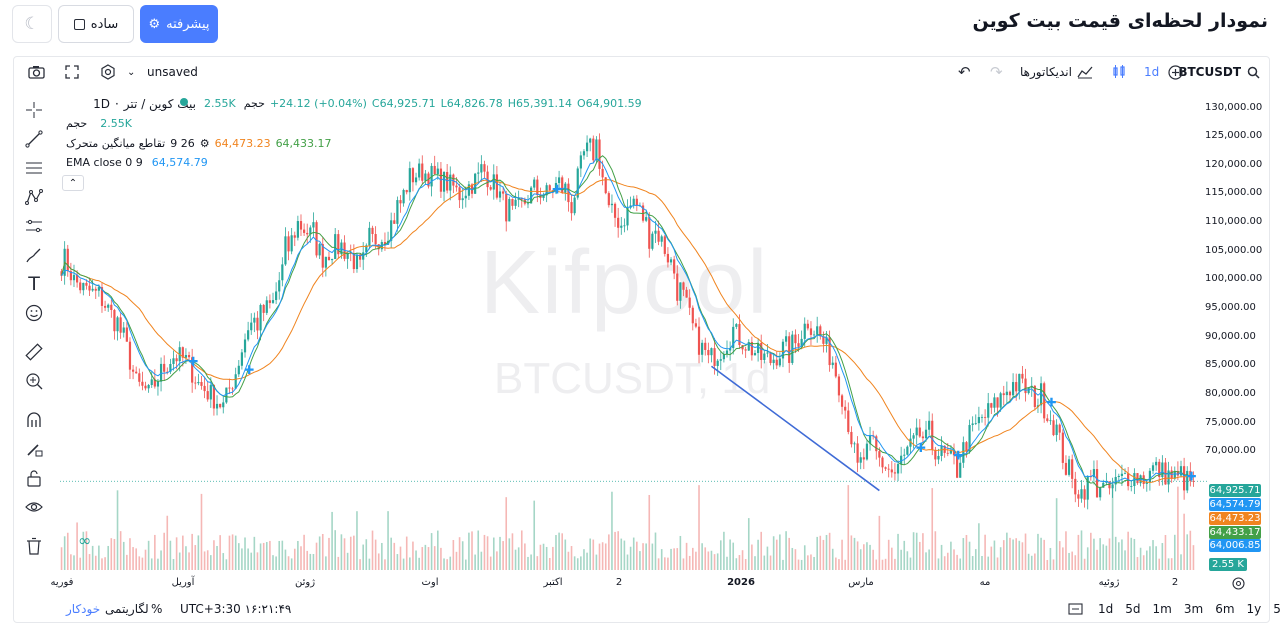 The height and width of the screenshot is (627, 1280). Describe the element at coordinates (34, 284) in the screenshot. I see `text-tool: T` at that location.